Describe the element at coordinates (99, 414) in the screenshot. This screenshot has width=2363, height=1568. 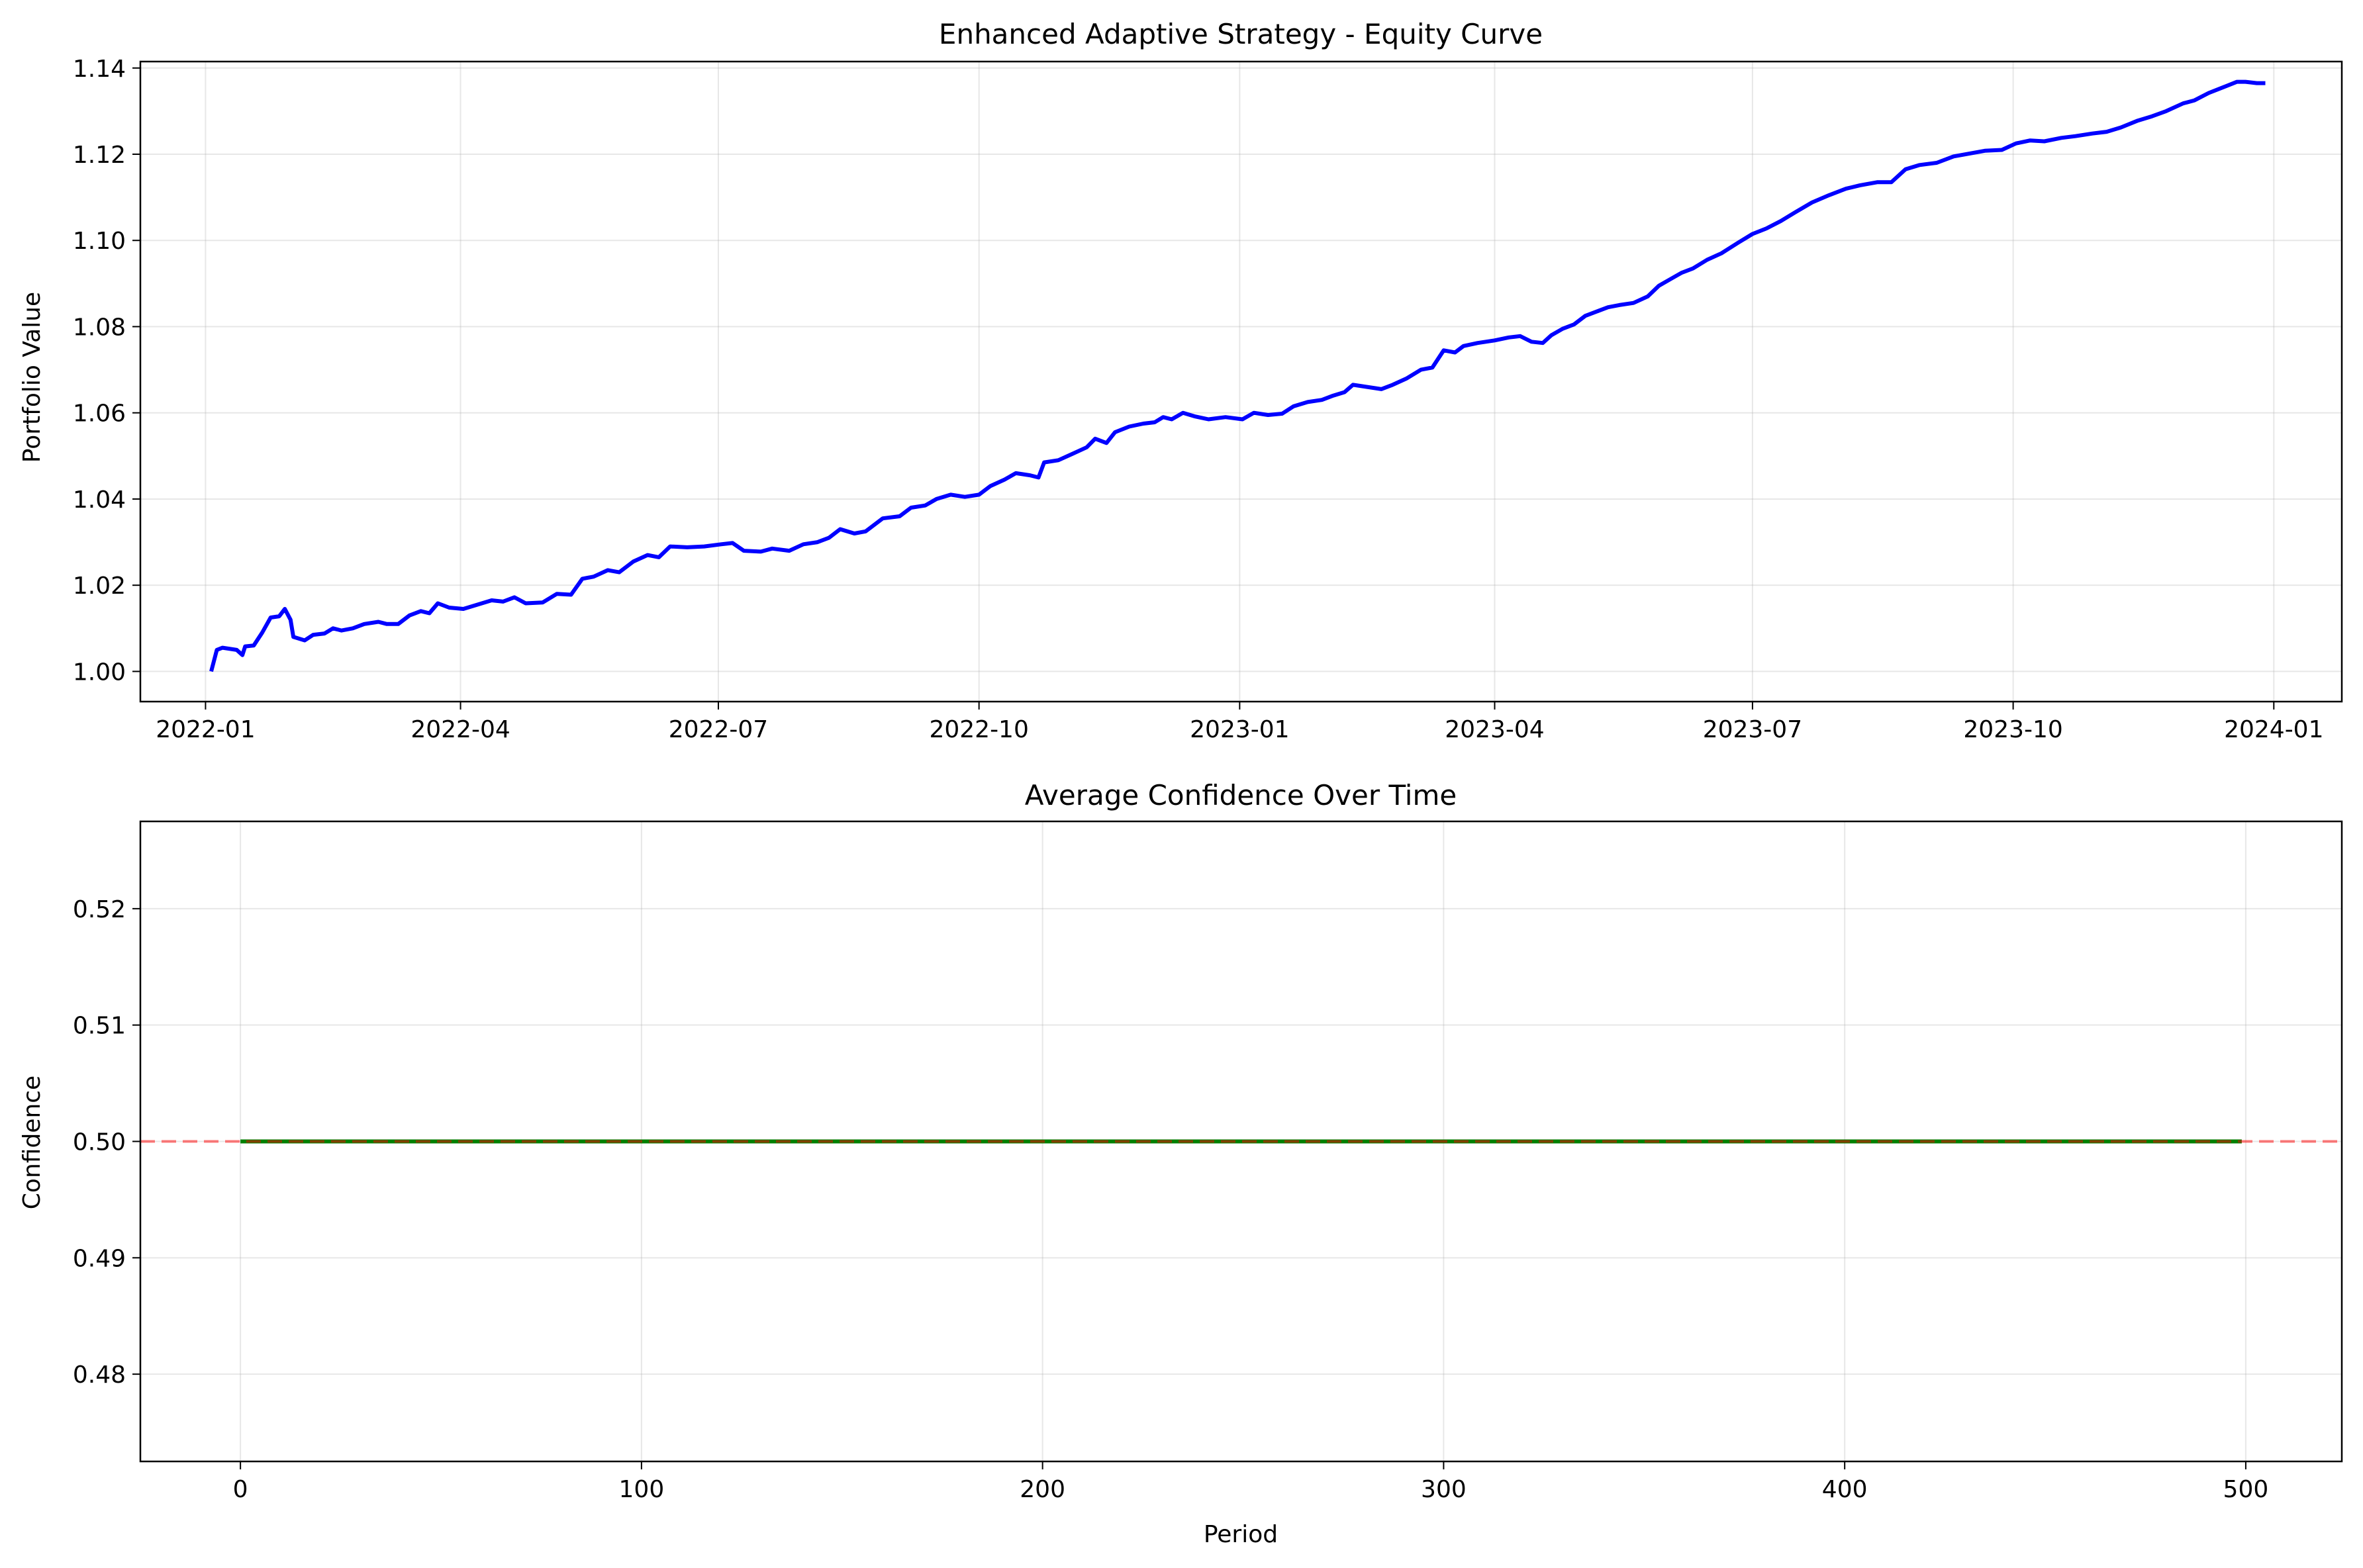
I see `equity-y-tick-label: 1.06` at that location.